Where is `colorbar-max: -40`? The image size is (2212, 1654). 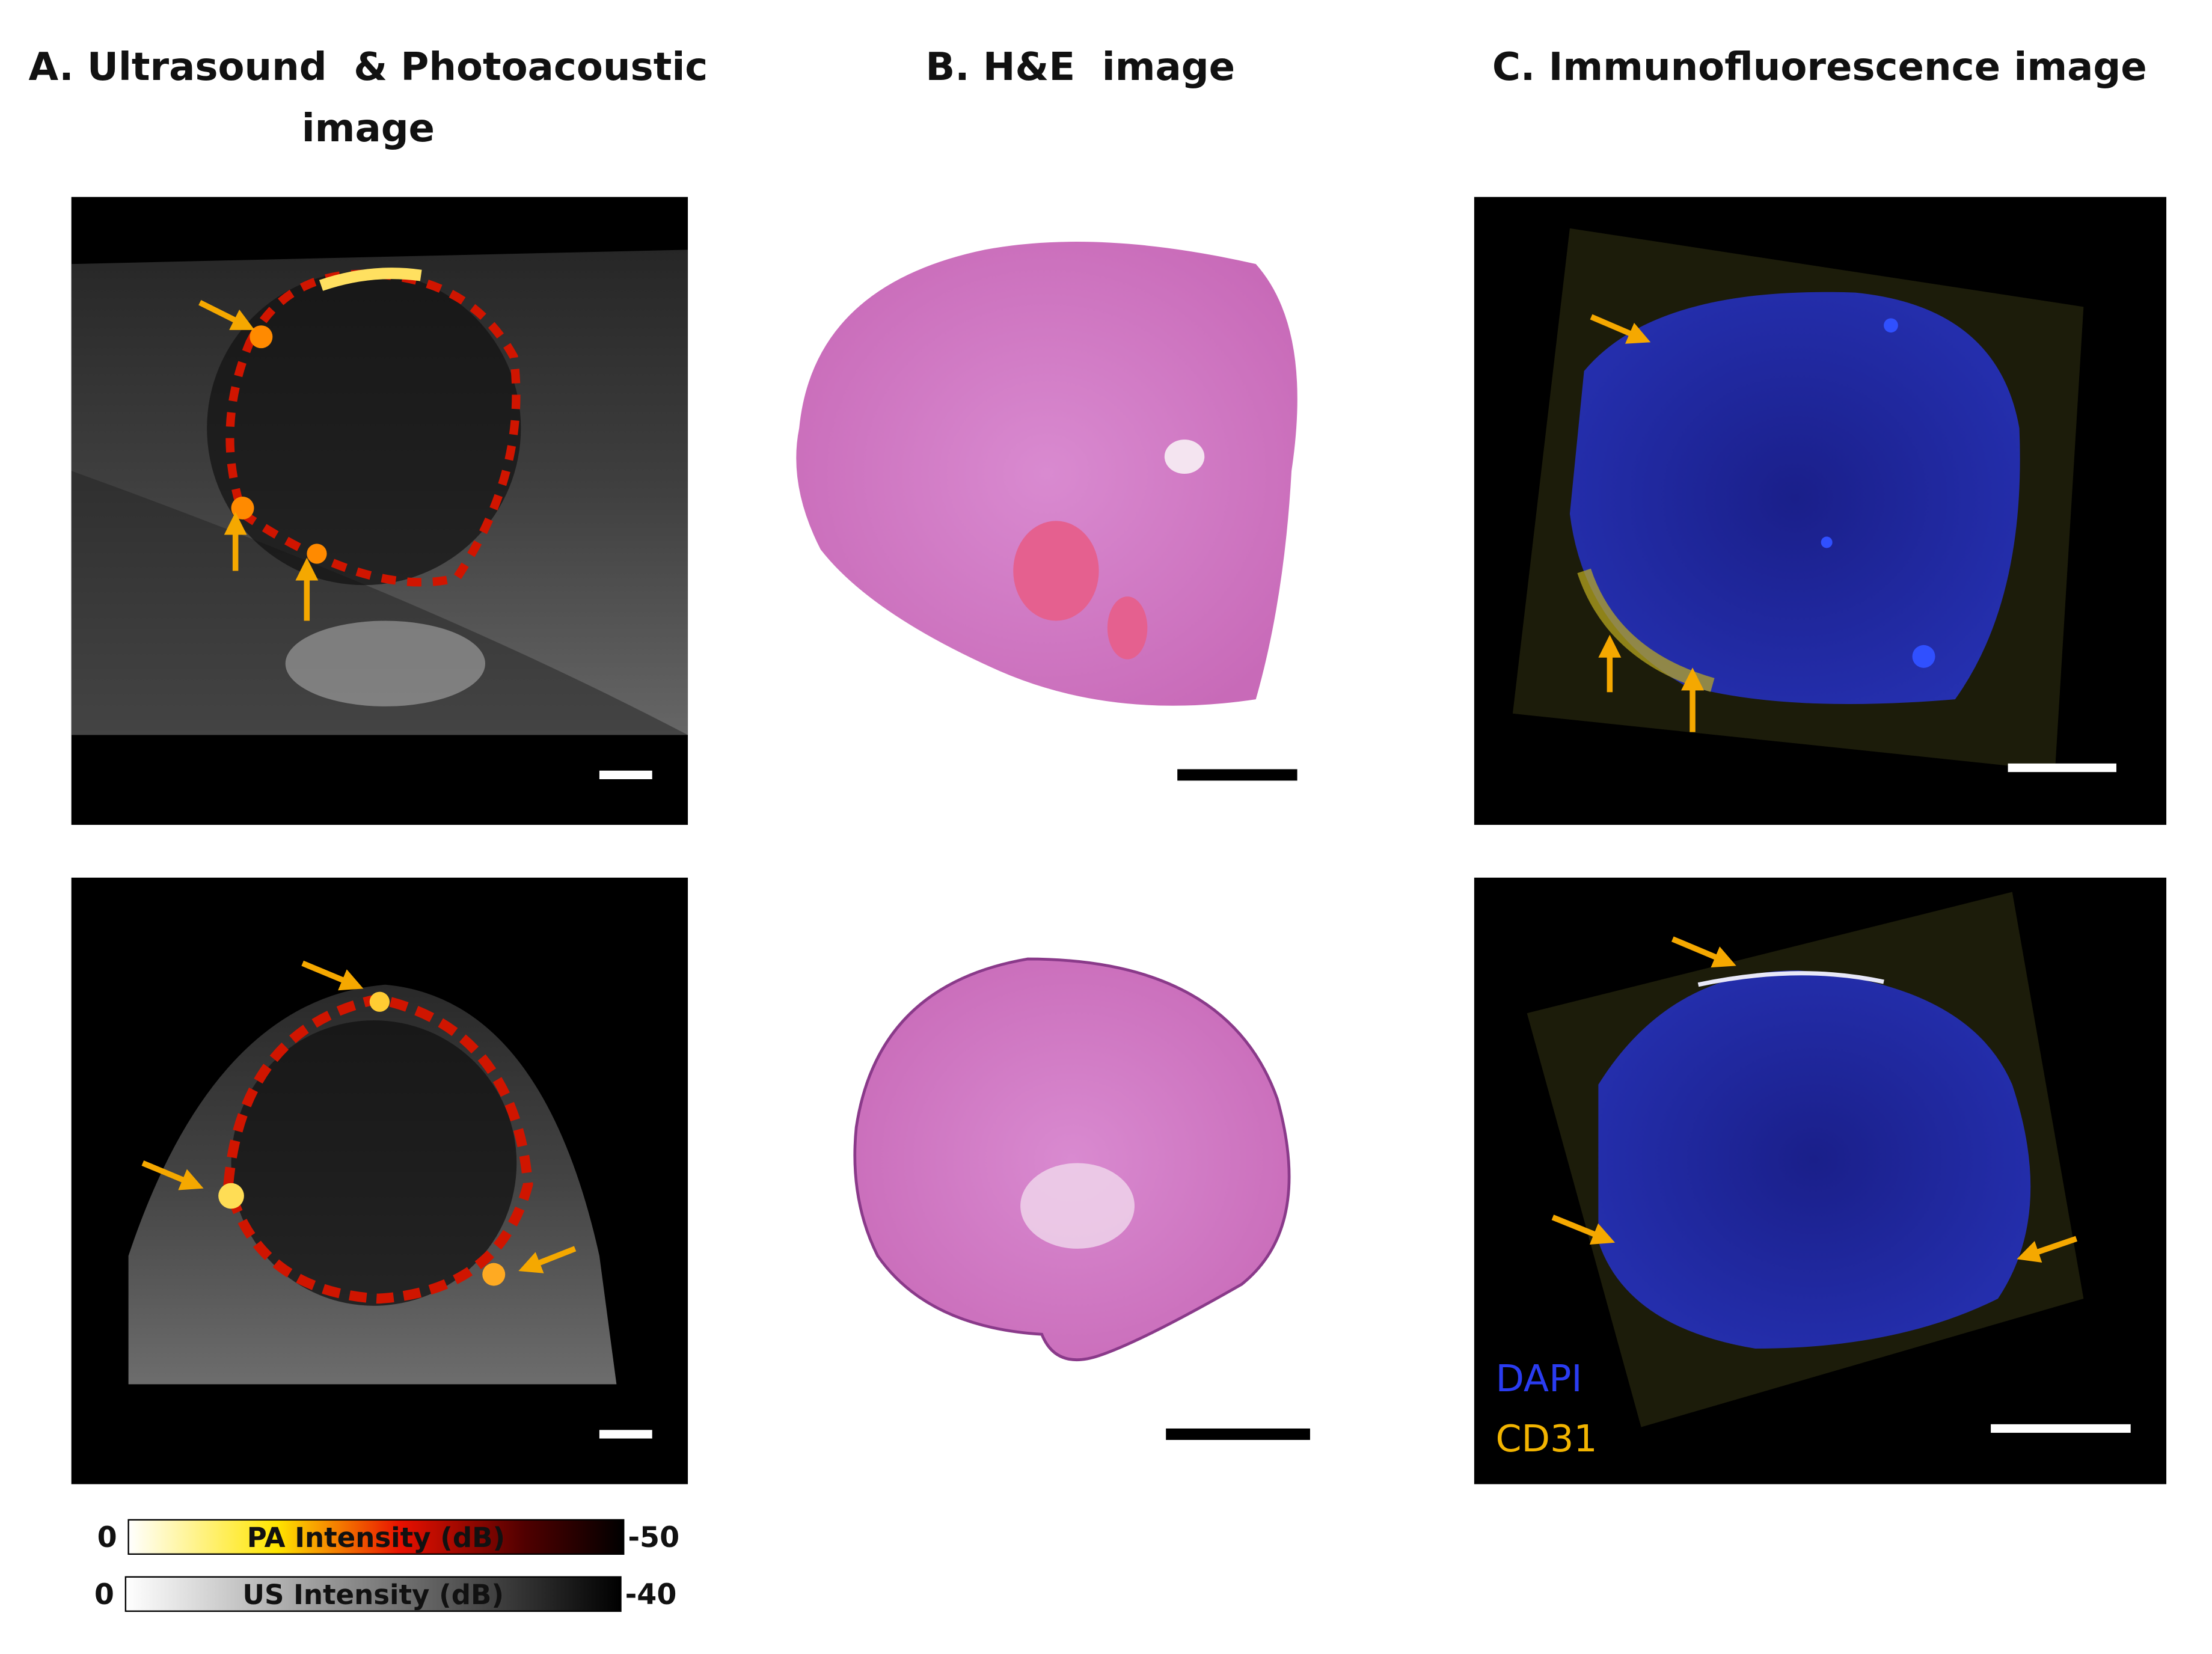 colorbar-max: -40 is located at coordinates (651, 1595).